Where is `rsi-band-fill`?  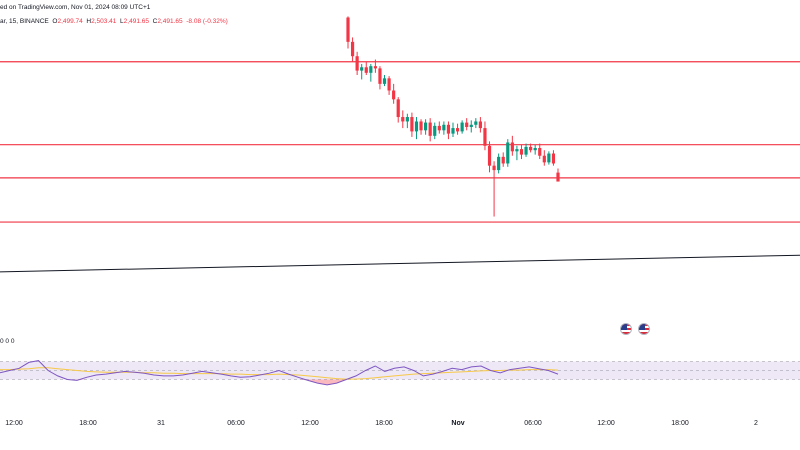 rsi-band-fill is located at coordinates (400, 370).